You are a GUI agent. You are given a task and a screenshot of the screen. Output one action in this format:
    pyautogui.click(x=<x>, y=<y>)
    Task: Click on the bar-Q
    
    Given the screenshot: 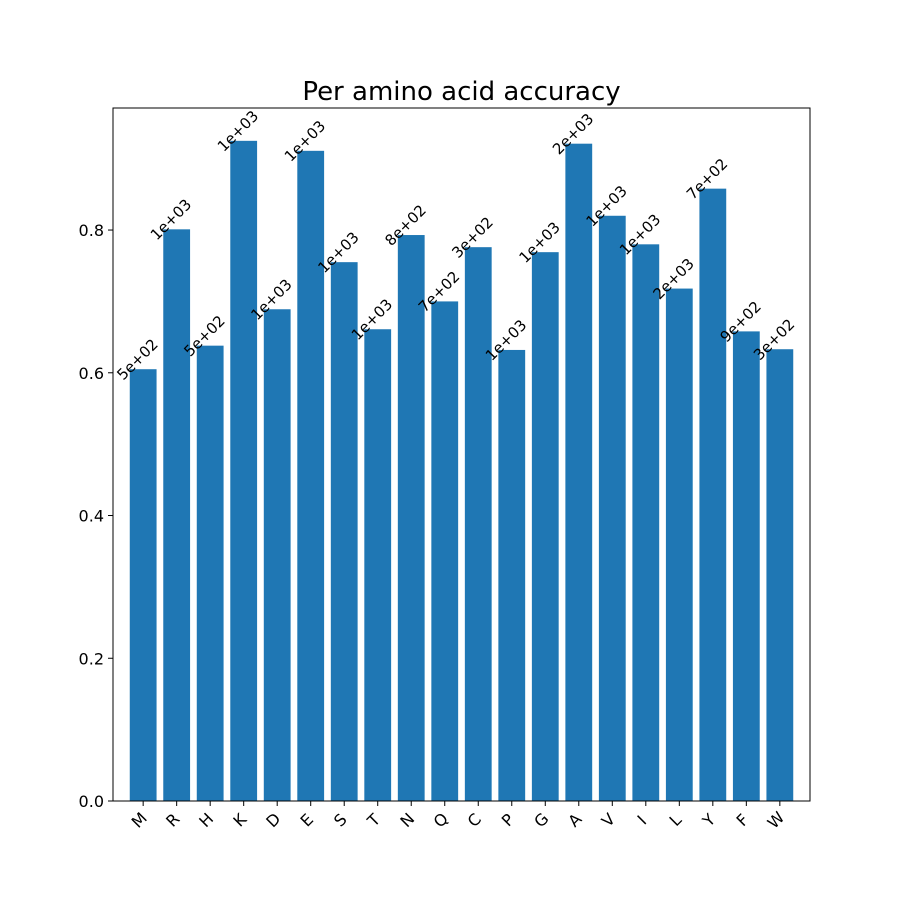 What is the action you would take?
    pyautogui.click(x=445, y=551)
    